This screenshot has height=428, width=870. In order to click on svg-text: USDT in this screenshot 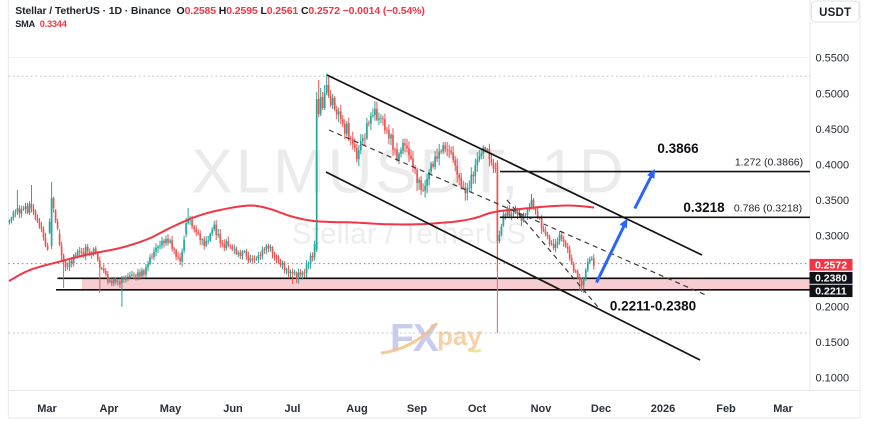, I will do `click(835, 13)`.